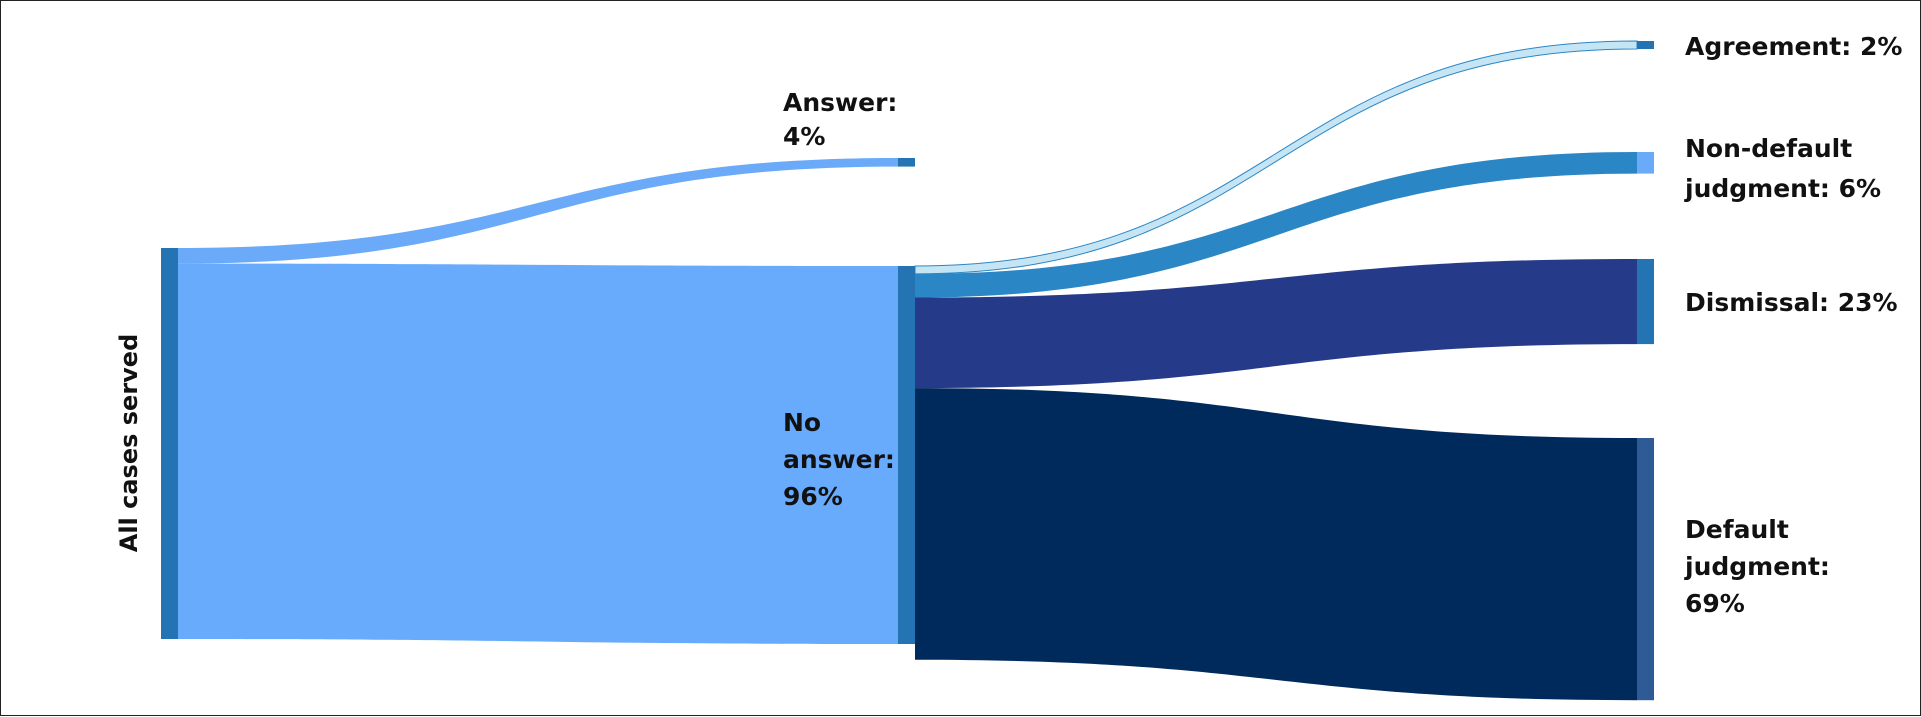  What do you see at coordinates (169, 443) in the screenshot?
I see `node-all-cases` at bounding box center [169, 443].